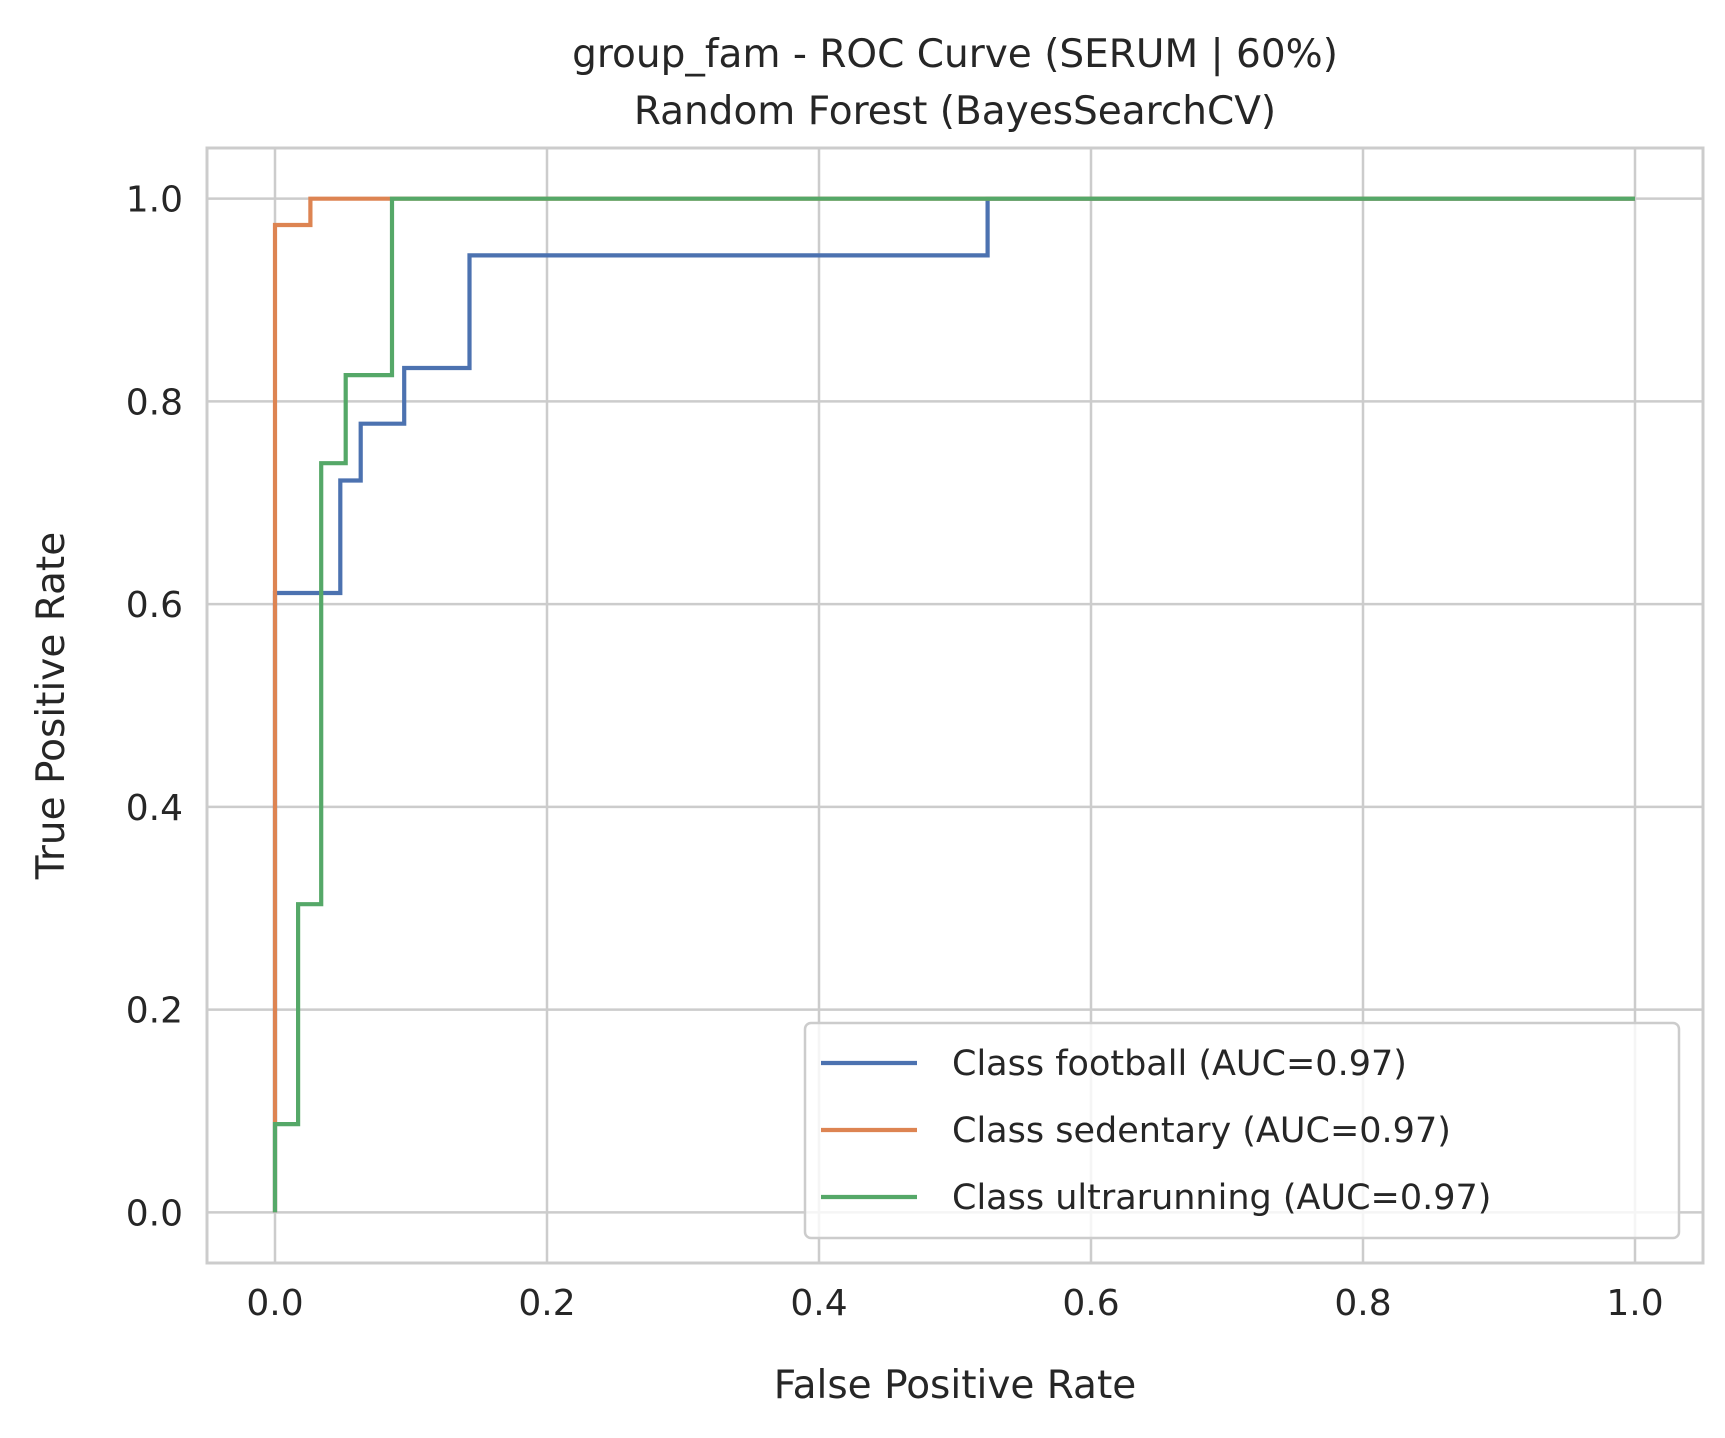 The width and height of the screenshot is (1725, 1438). I want to click on y-axis-label: True Positive Rate, so click(51, 706).